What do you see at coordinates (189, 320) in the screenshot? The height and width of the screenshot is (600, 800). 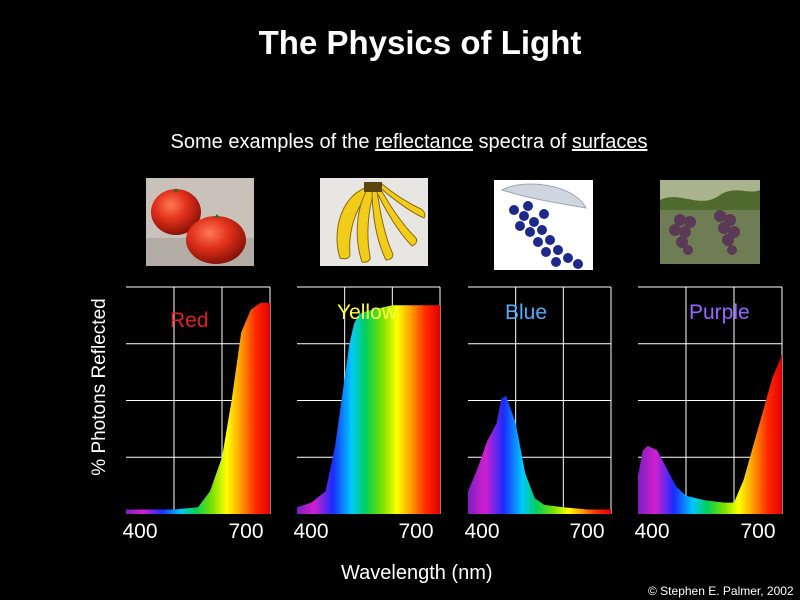 I see `series-label-red: Red` at bounding box center [189, 320].